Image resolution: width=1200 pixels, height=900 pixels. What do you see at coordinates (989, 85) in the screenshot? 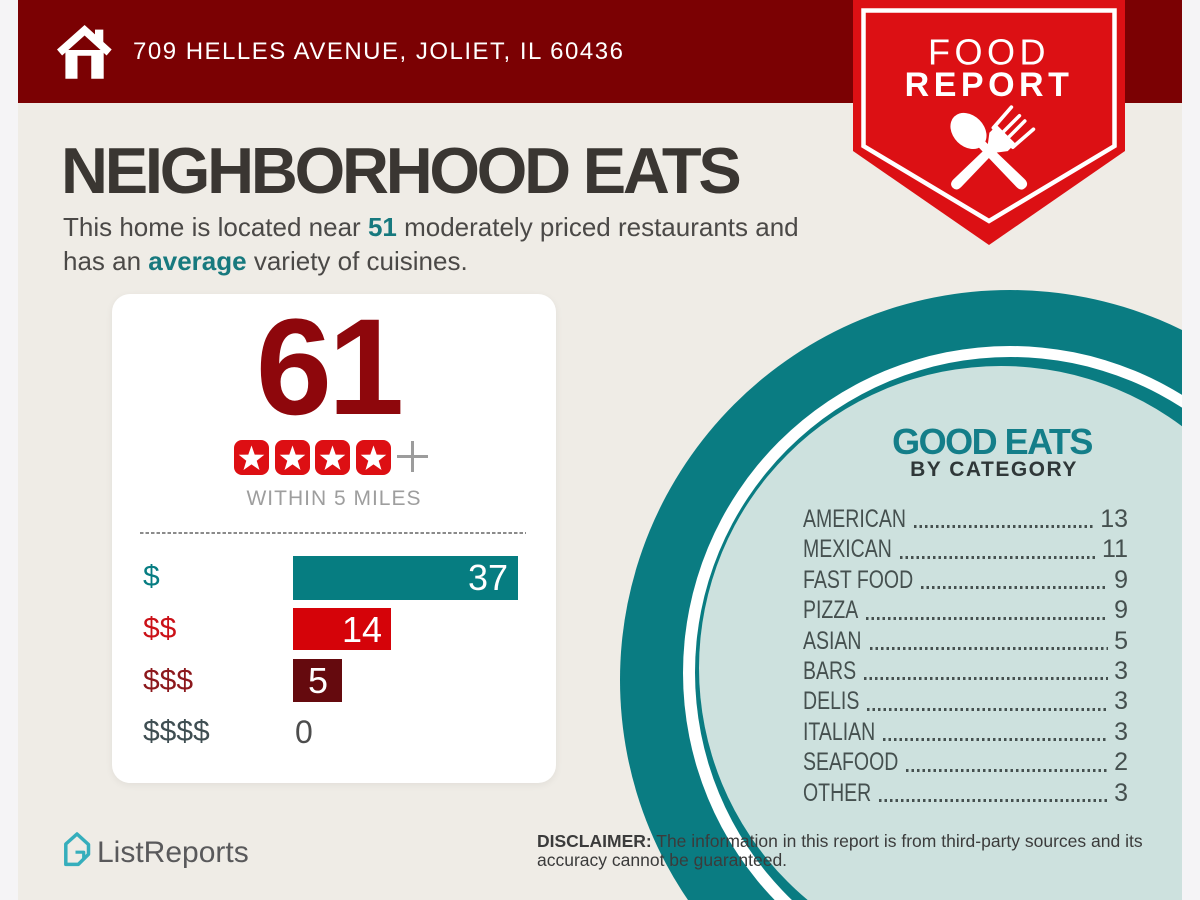
I see `svg-text: REPORT` at bounding box center [989, 85].